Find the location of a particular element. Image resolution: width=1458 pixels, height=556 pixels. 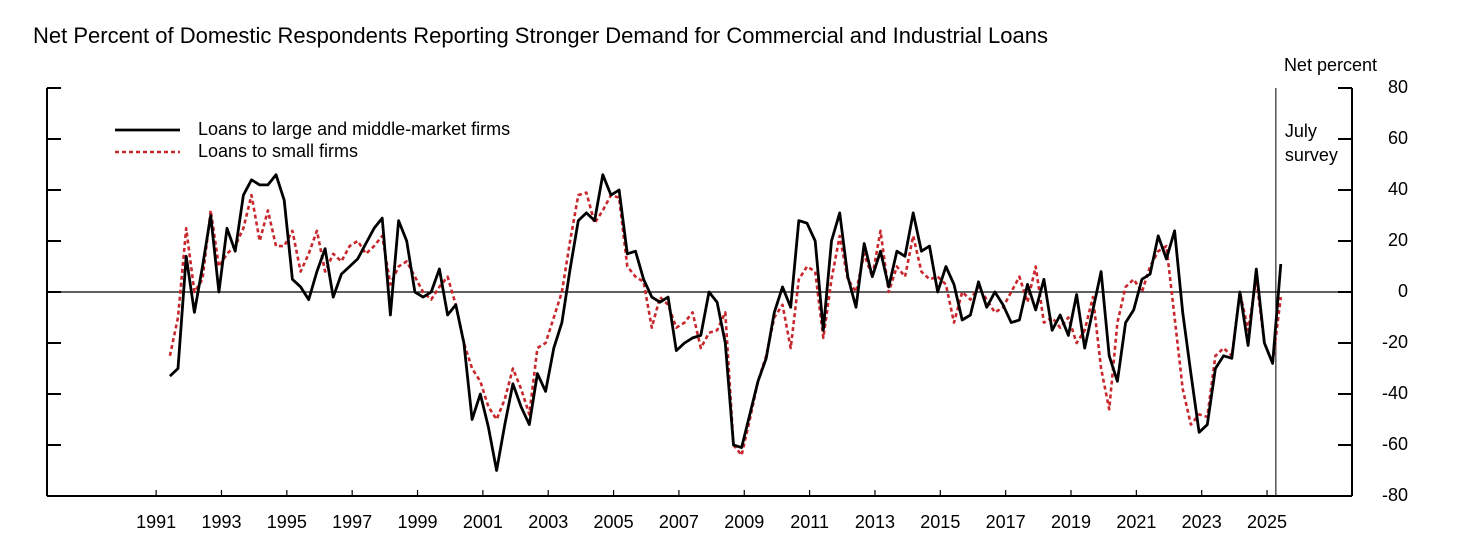

legend-label: Loans to small firms is located at coordinates (278, 151).